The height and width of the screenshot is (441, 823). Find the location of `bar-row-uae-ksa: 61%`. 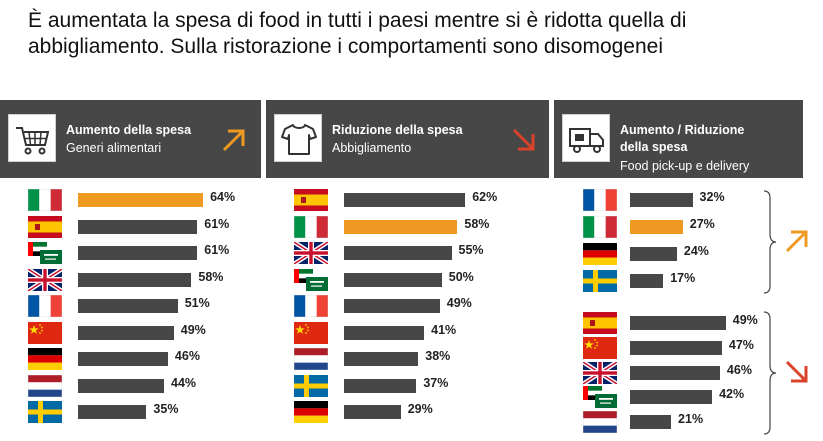

bar-row-uae-ksa: 61% is located at coordinates (143, 253).